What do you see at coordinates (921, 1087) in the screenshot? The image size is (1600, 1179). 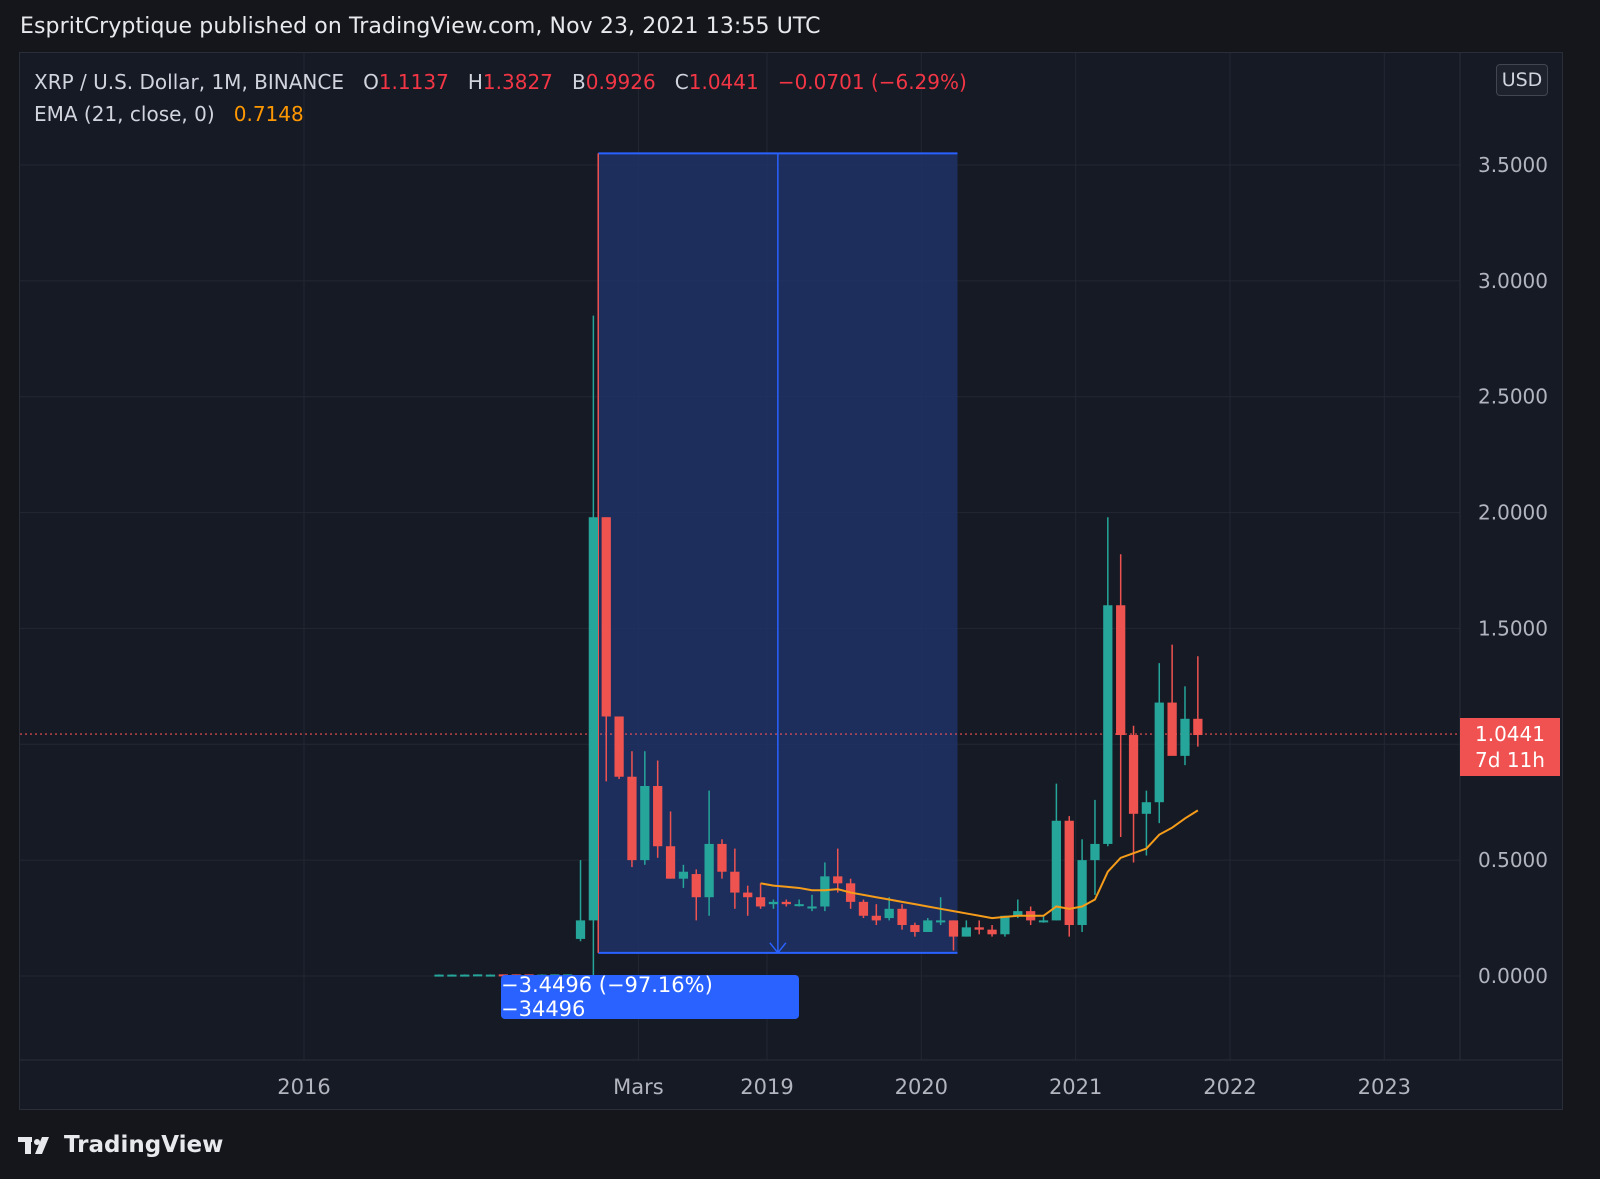 I see `x-tick-label: 2020` at bounding box center [921, 1087].